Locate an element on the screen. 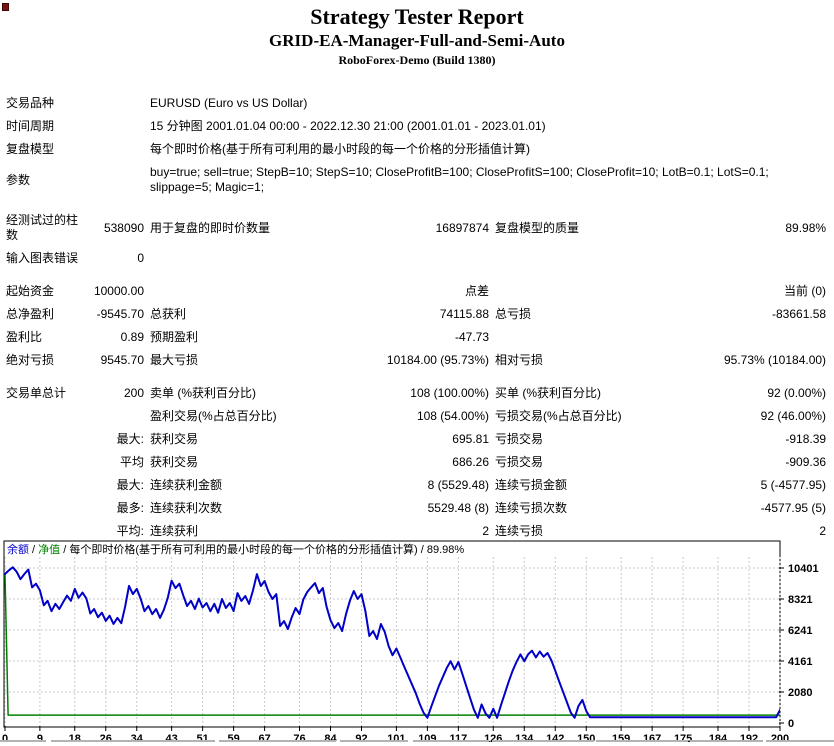 Image resolution: width=834 pixels, height=746 pixels. y-axis-label: 8321 is located at coordinates (800, 600).